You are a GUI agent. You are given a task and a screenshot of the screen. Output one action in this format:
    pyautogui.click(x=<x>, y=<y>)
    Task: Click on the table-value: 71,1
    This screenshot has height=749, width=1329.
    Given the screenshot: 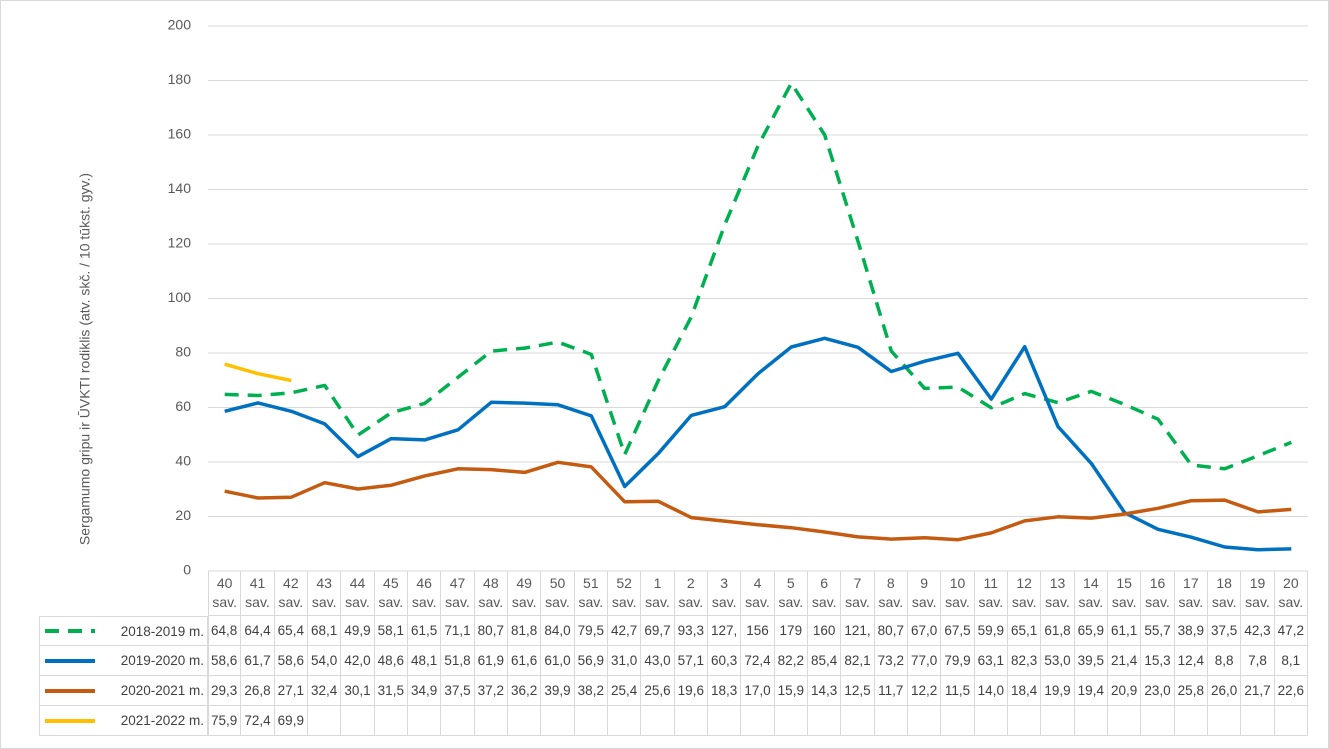 What is the action you would take?
    pyautogui.click(x=458, y=631)
    